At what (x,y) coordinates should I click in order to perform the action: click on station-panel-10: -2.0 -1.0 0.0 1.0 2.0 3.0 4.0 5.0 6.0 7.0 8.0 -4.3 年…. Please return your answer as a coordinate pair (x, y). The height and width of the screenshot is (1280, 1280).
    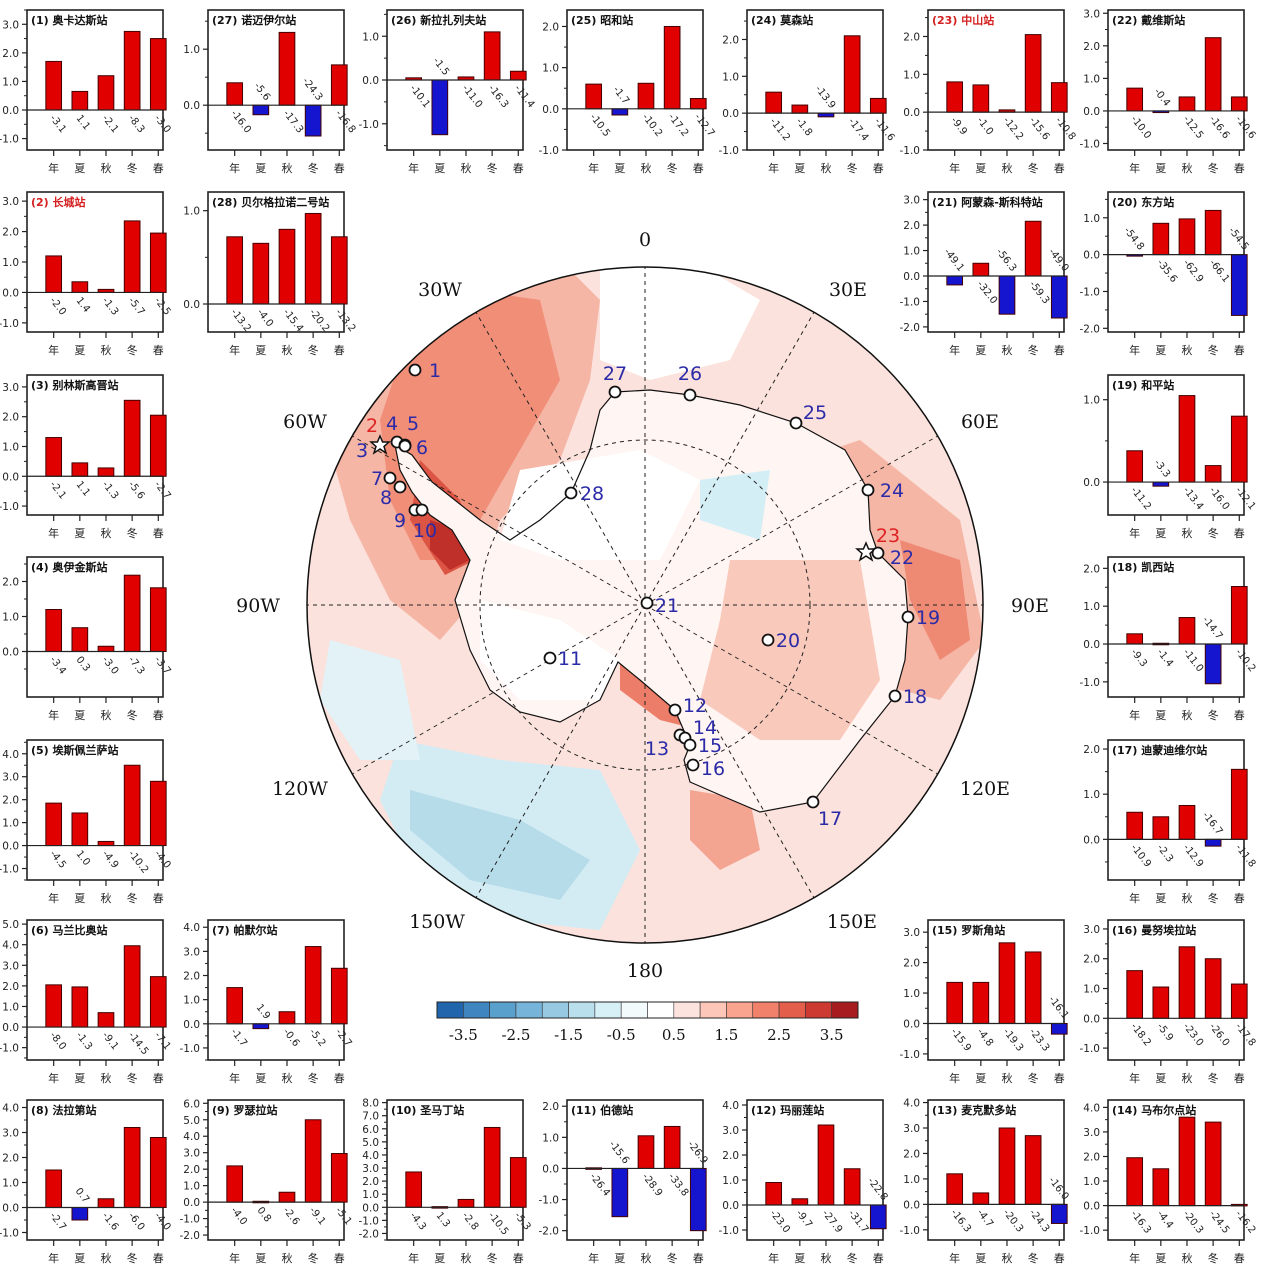
    Looking at the image, I should click on (463, 1189).